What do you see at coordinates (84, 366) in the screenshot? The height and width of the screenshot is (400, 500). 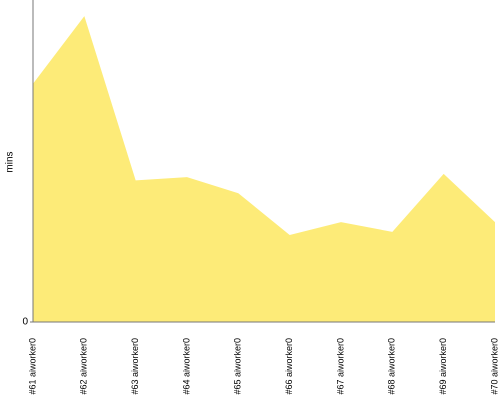 I see `x-tick-label: #62 aiworker0` at bounding box center [84, 366].